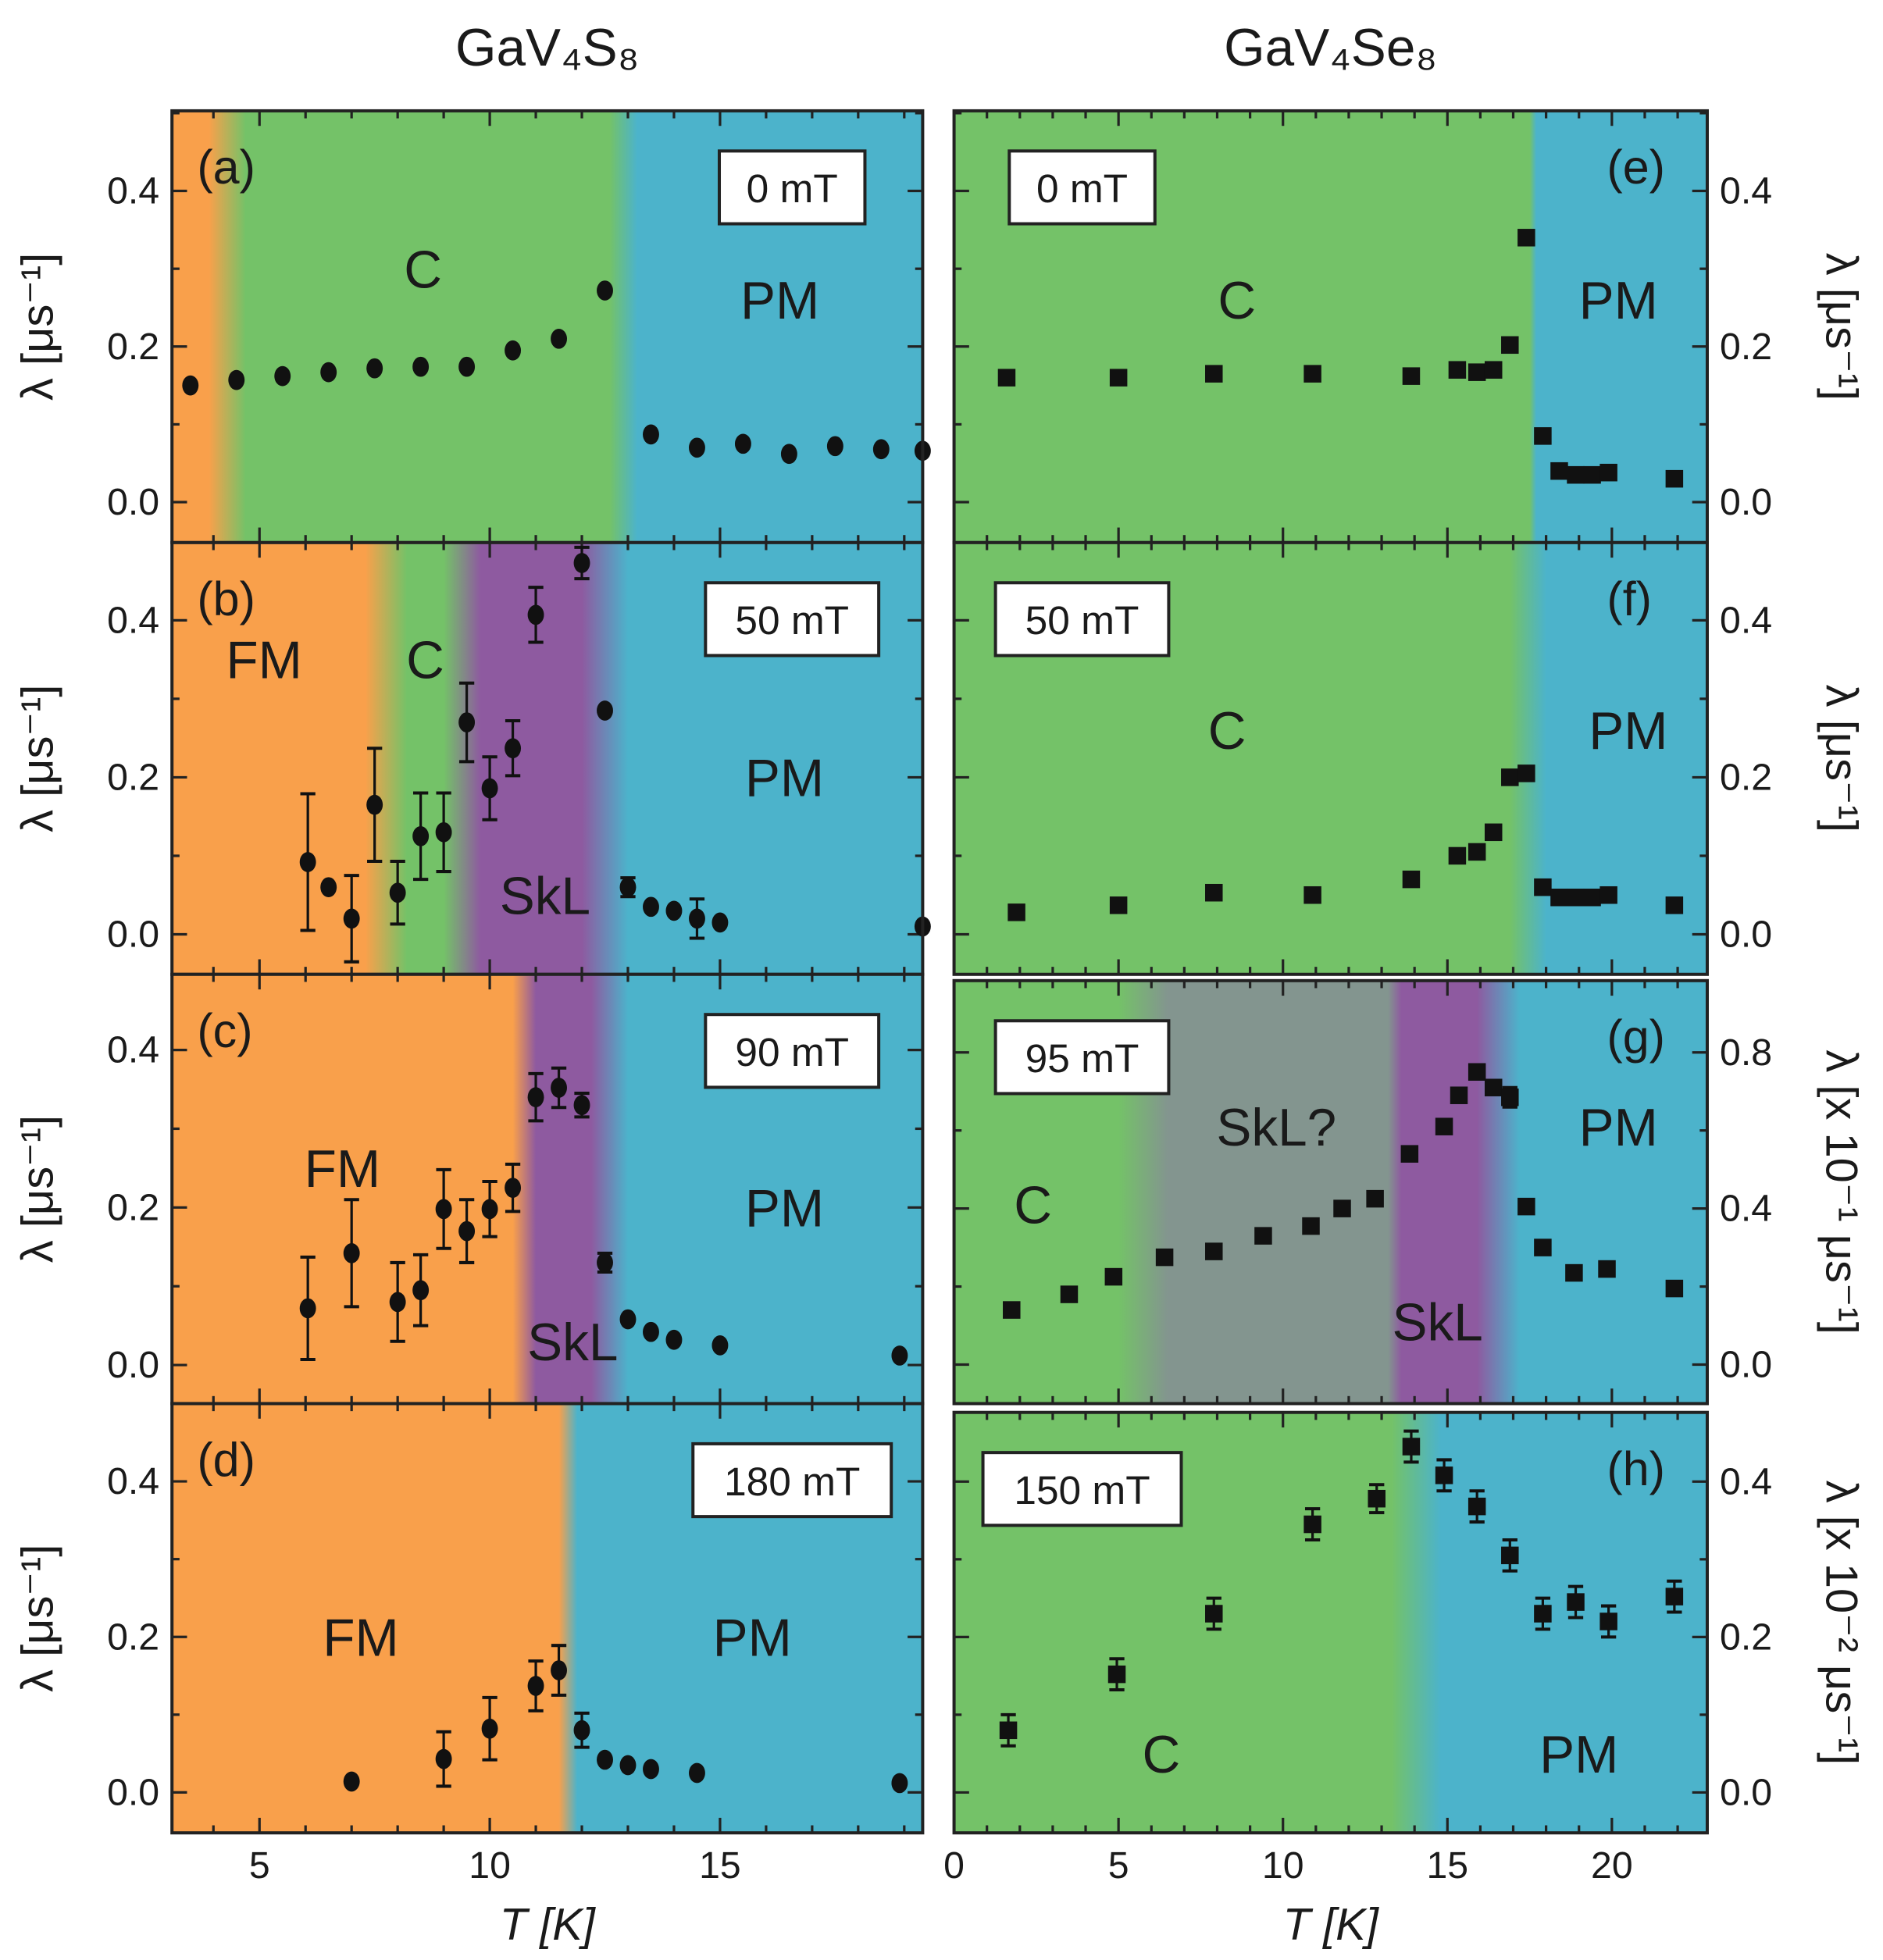  I want to click on x-tick-label: 15, so click(720, 1865).